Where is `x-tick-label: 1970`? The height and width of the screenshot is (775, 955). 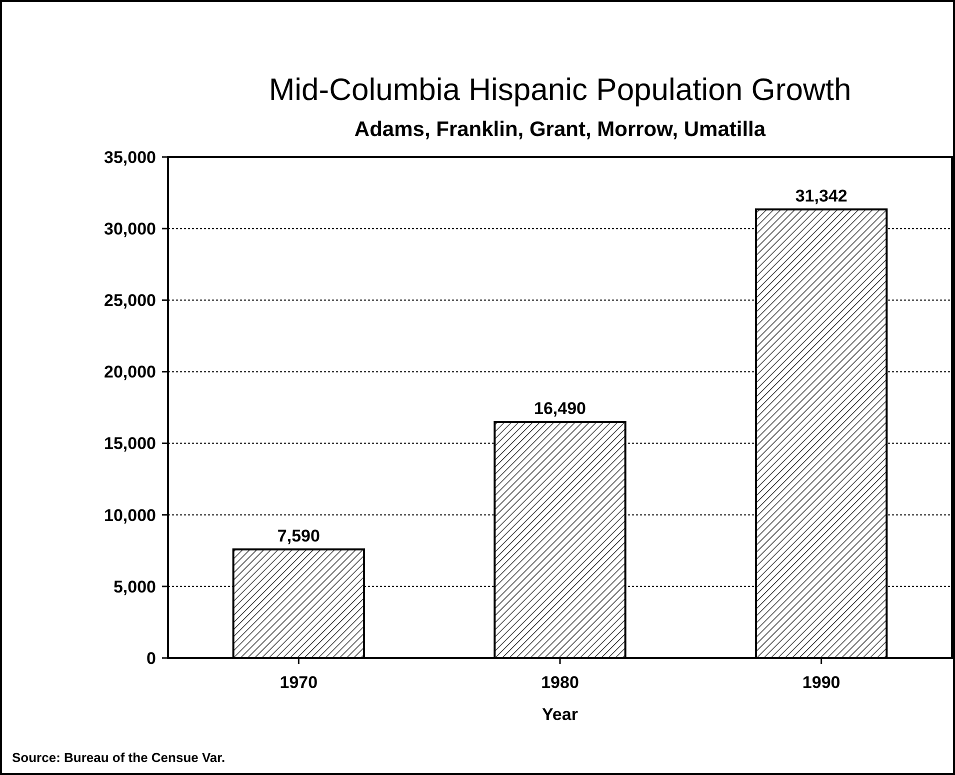
x-tick-label: 1970 is located at coordinates (299, 682).